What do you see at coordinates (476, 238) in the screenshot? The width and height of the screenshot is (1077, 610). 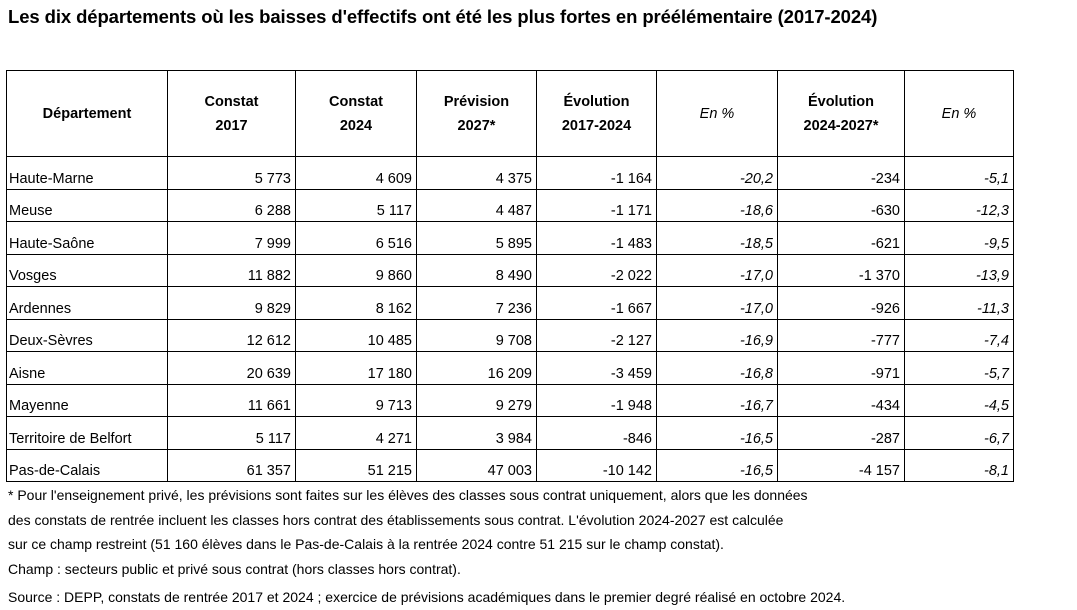 I see `value-cell: 5 895` at bounding box center [476, 238].